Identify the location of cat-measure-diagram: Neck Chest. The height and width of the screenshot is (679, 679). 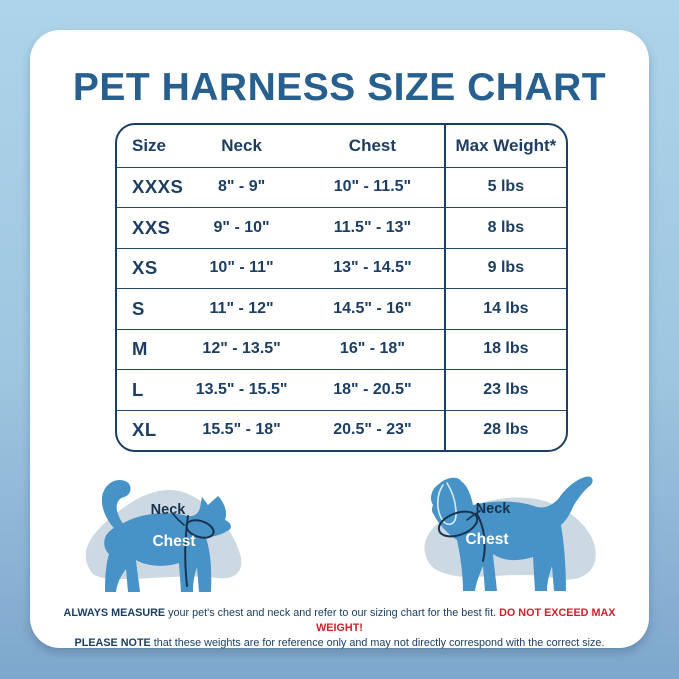
(157, 535).